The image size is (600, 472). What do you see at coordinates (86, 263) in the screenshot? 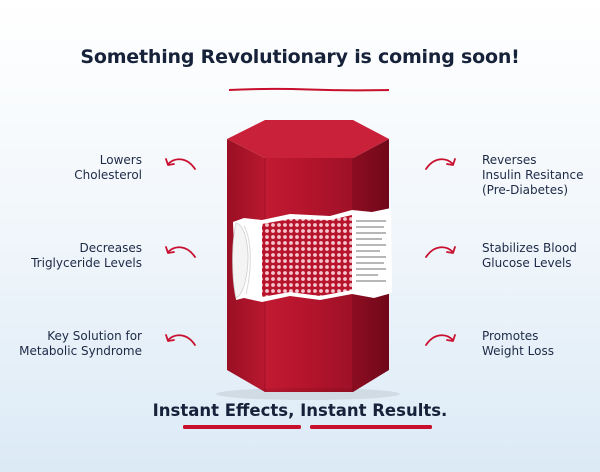
I see `benefit-line: Triglyceride Levels` at bounding box center [86, 263].